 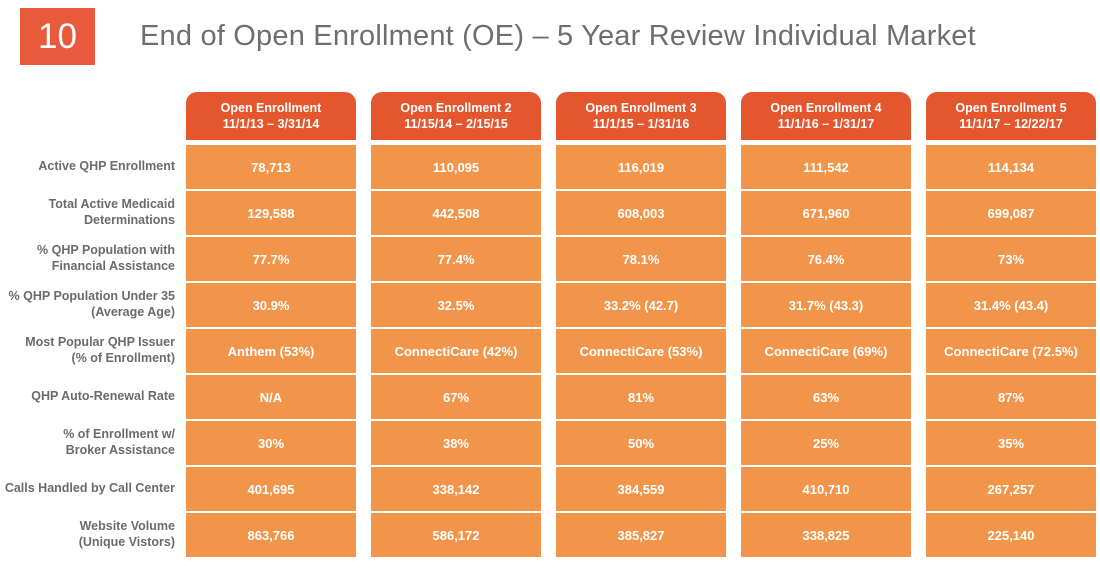 What do you see at coordinates (1011, 397) in the screenshot?
I see `data-cell: 87%` at bounding box center [1011, 397].